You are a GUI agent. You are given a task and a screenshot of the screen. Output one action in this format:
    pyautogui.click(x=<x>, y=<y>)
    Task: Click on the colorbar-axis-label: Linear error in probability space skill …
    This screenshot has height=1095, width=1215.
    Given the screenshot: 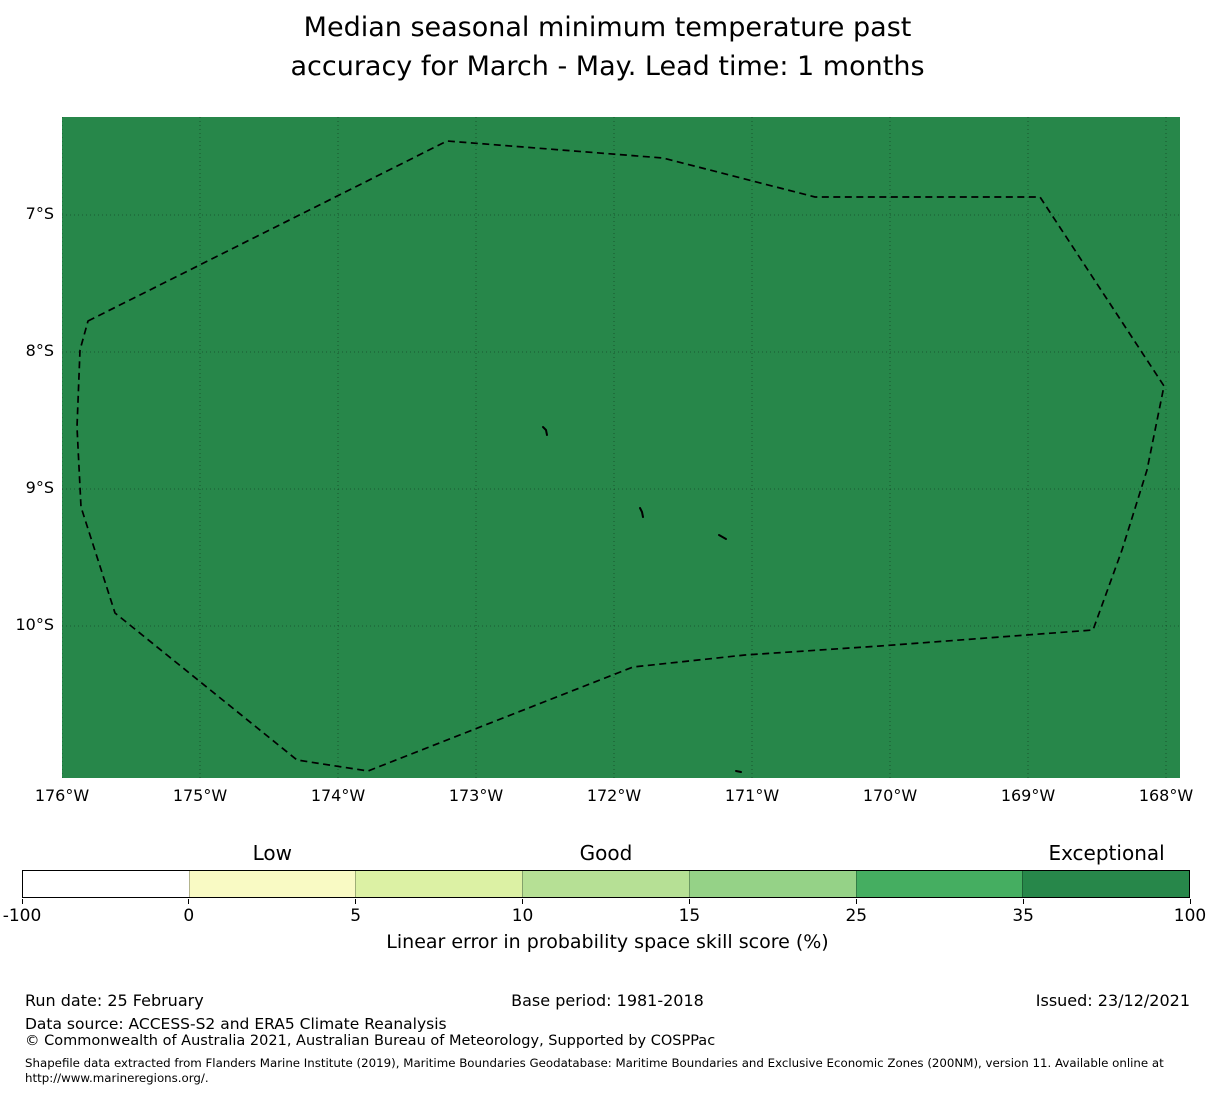 What is the action you would take?
    pyautogui.click(x=607, y=942)
    